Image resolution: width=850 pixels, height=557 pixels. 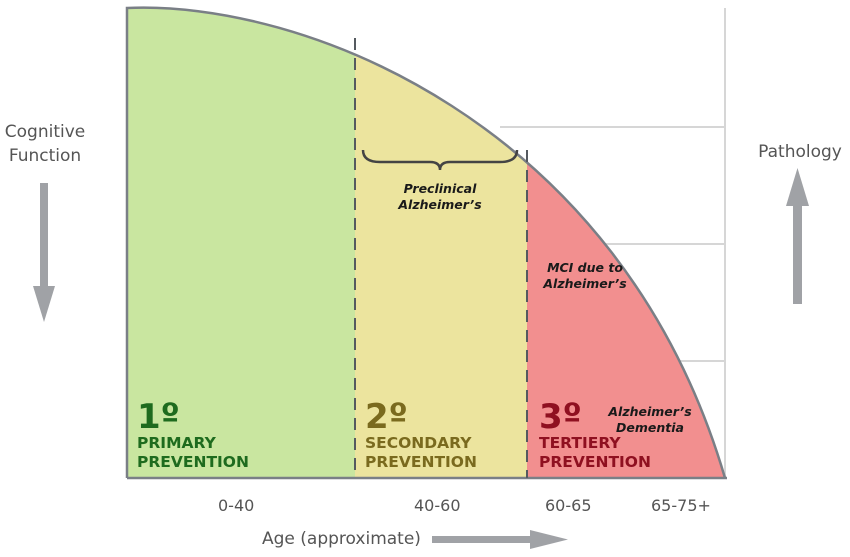 What do you see at coordinates (440, 160) in the screenshot?
I see `brace-icon` at bounding box center [440, 160].